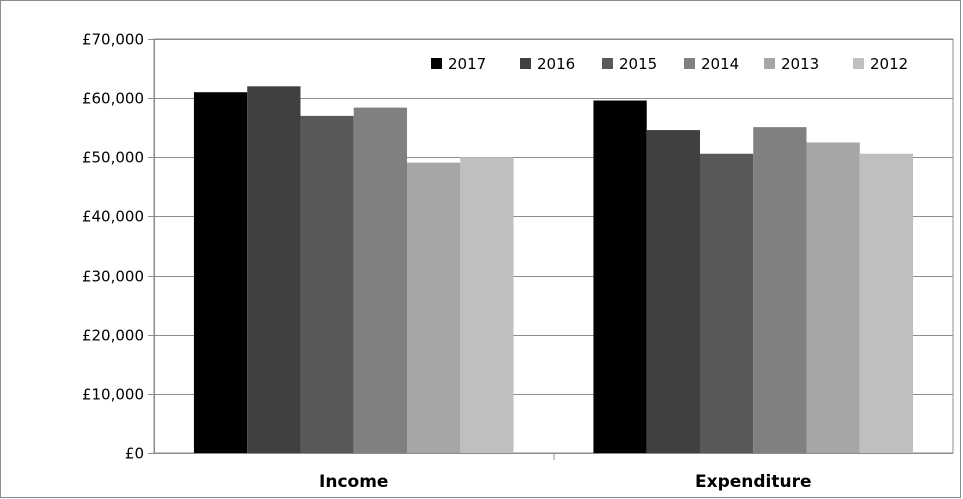 The width and height of the screenshot is (963, 499). What do you see at coordinates (487, 305) in the screenshot?
I see `bar-income-2012` at bounding box center [487, 305].